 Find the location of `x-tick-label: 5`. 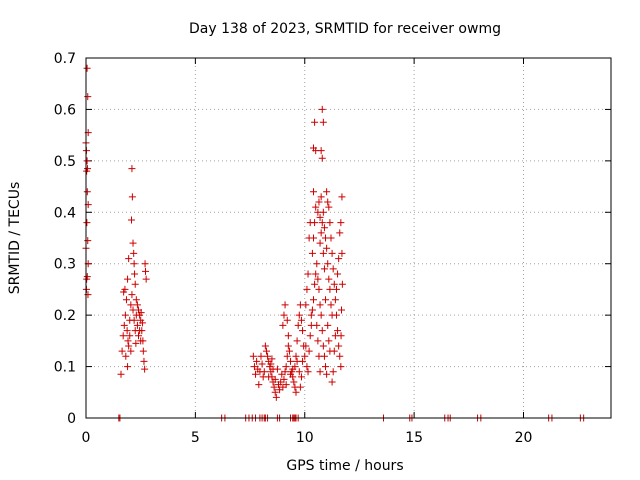

x-tick-label: 5 is located at coordinates (195, 438).